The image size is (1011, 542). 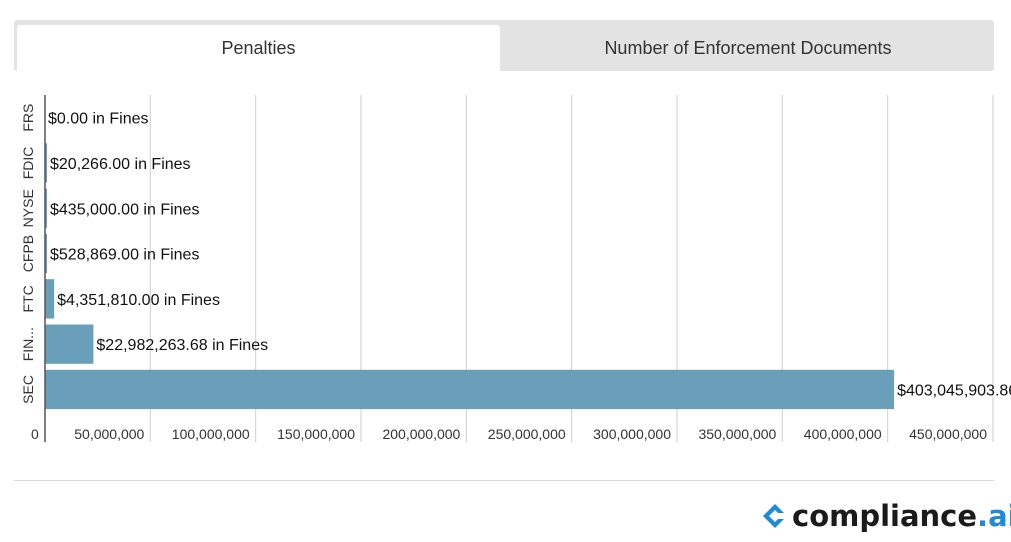 What do you see at coordinates (182, 345) in the screenshot?
I see `data-label: $22,982,263.68 in Fines` at bounding box center [182, 345].